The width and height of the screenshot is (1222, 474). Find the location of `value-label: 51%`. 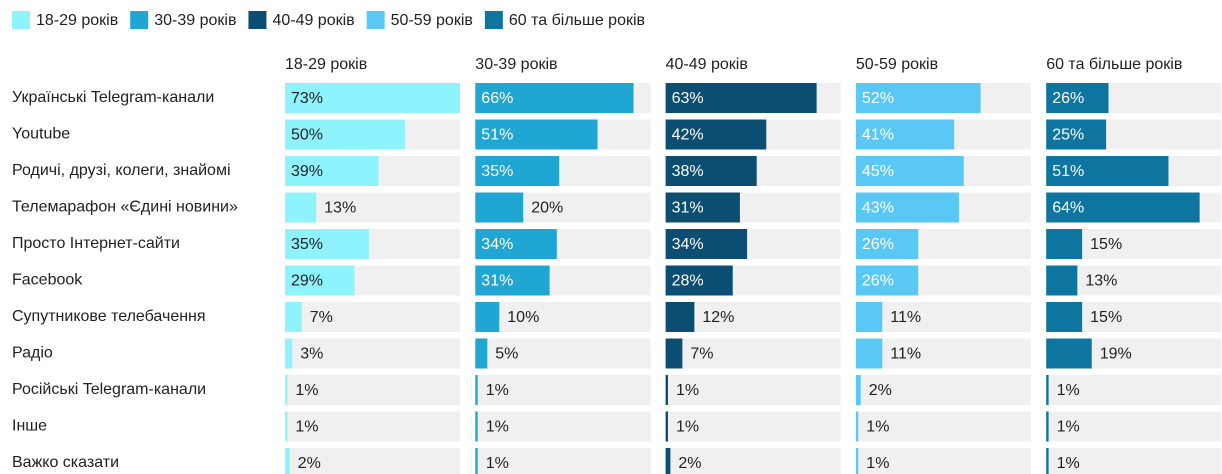

value-label: 51% is located at coordinates (1068, 171).